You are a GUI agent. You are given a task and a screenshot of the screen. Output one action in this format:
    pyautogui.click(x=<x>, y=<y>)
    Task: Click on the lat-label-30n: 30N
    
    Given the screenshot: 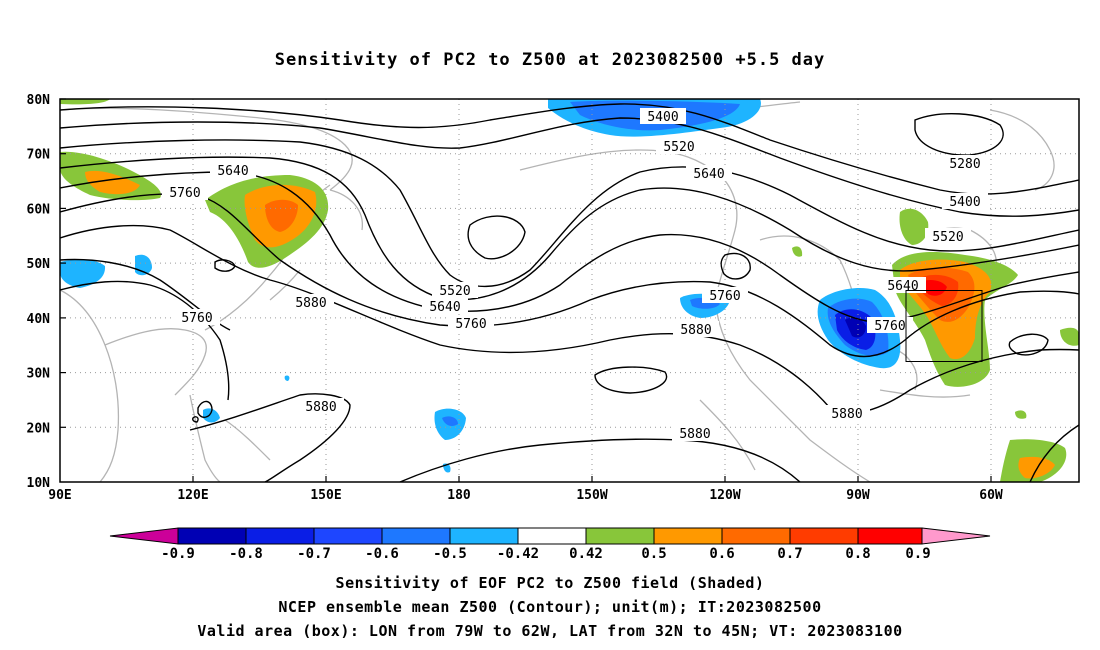 What is the action you would take?
    pyautogui.click(x=39, y=374)
    